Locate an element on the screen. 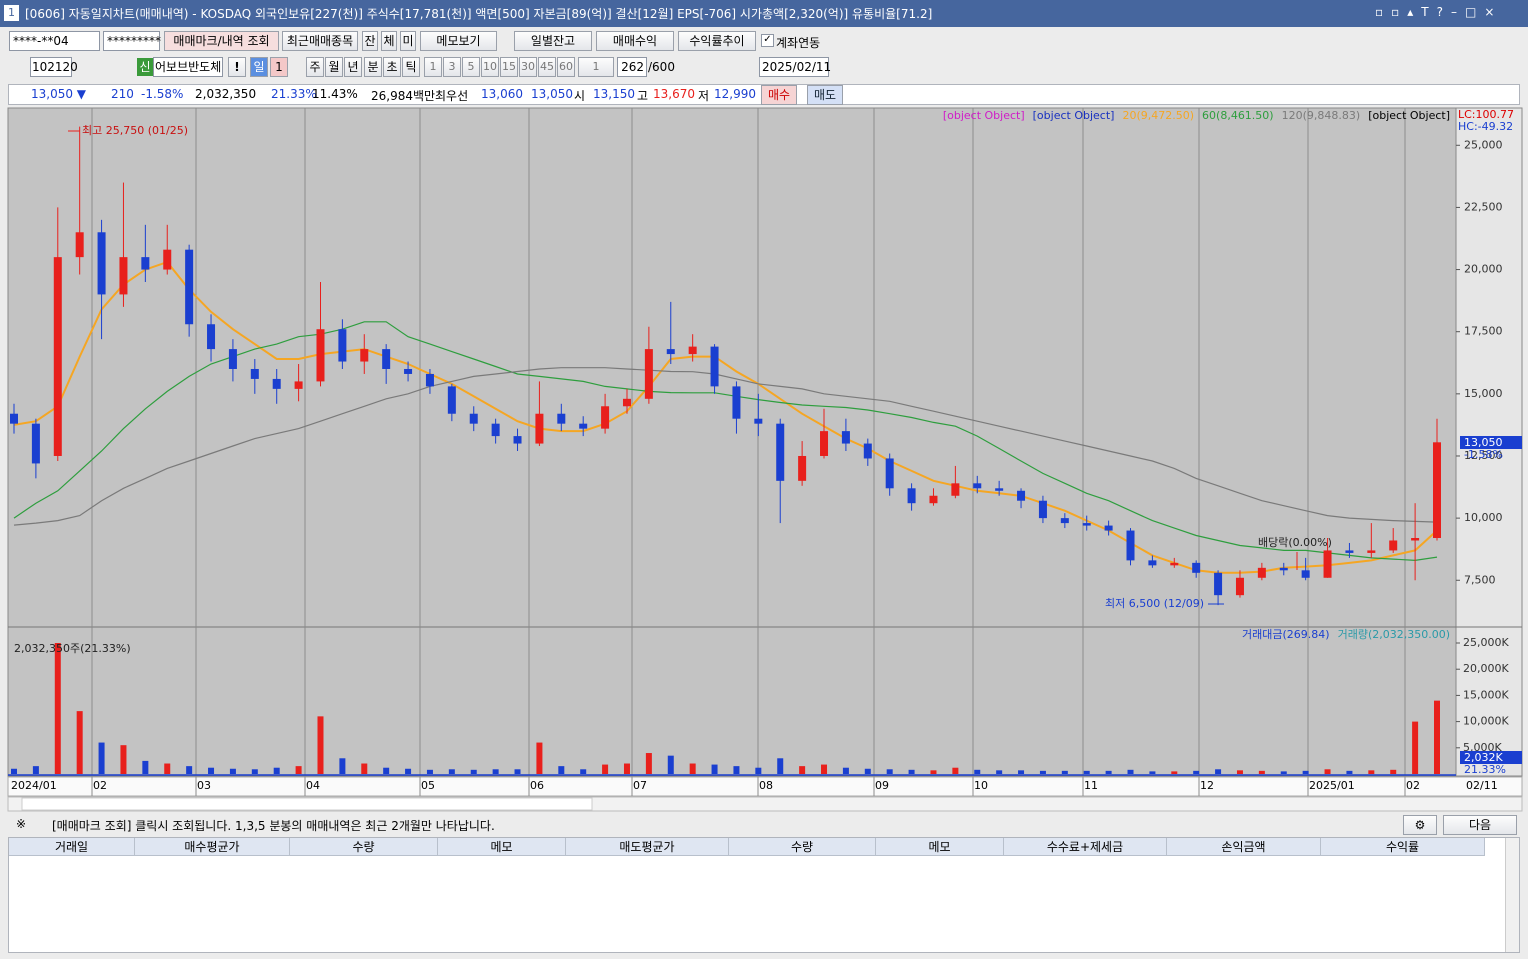 Image resolution: width=1528 pixels, height=959 pixels. alert-button: ! is located at coordinates (237, 67).